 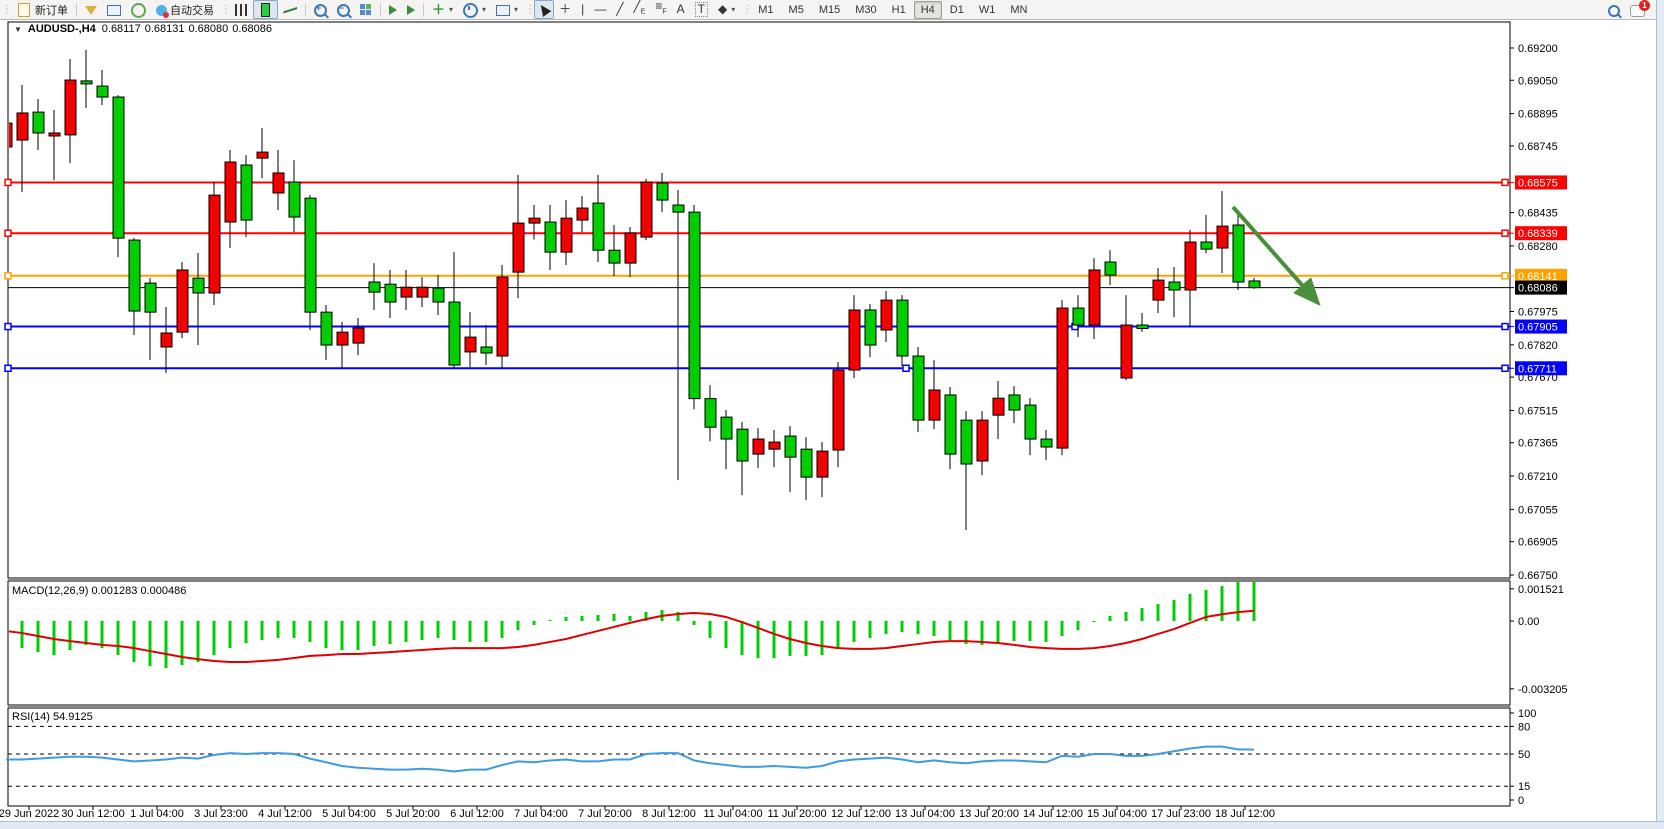 What do you see at coordinates (474, 9) in the screenshot?
I see `period-button: ▾` at bounding box center [474, 9].